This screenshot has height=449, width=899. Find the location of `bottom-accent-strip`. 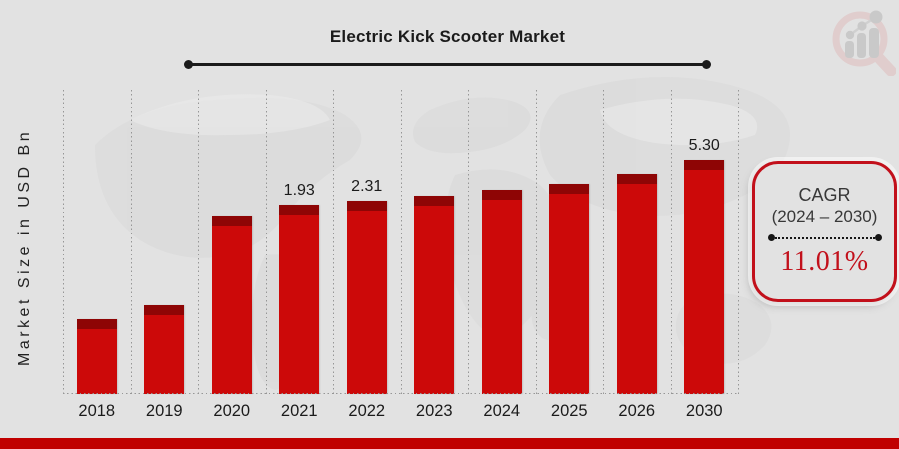

bottom-accent-strip is located at coordinates (449, 443).